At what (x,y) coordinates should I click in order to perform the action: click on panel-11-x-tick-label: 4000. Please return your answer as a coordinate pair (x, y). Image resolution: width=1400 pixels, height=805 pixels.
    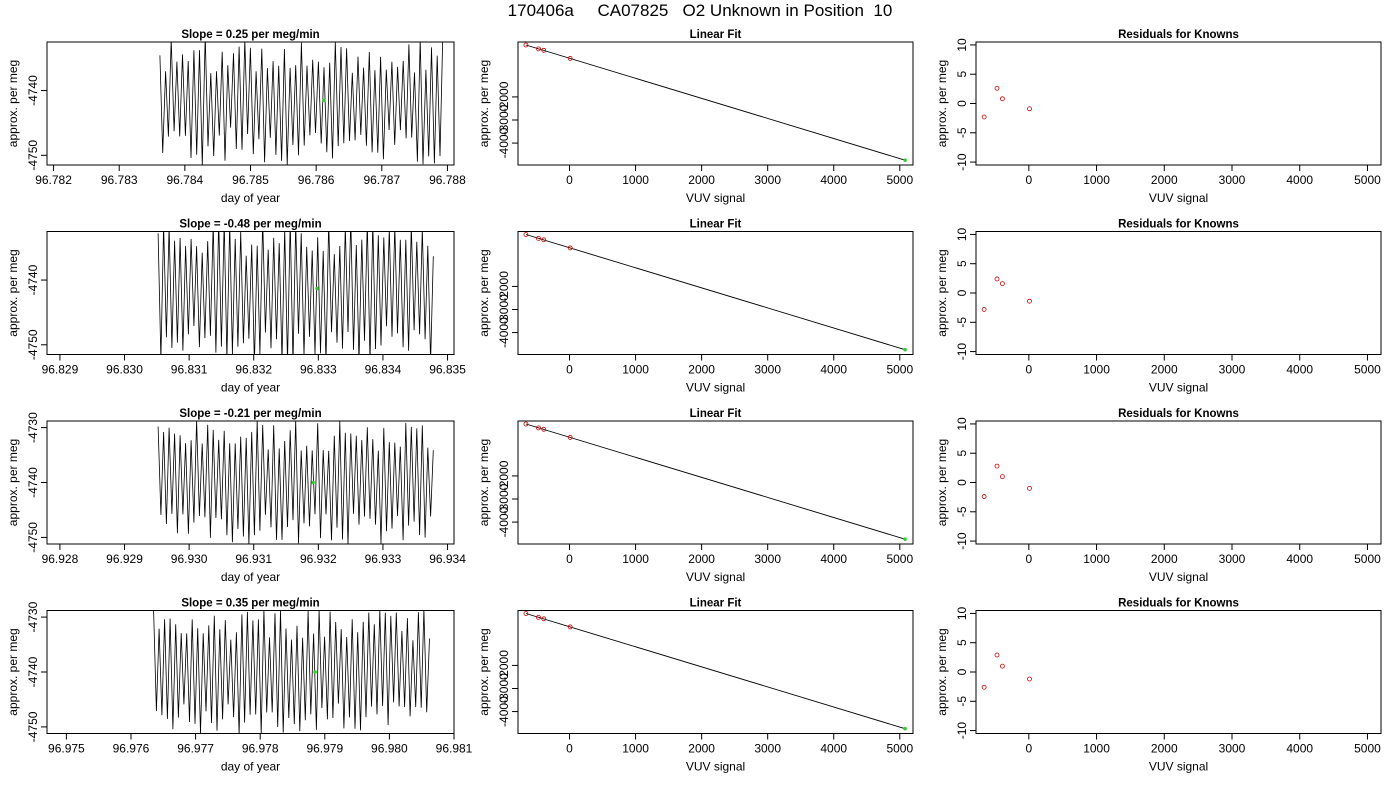
    Looking at the image, I should click on (833, 749).